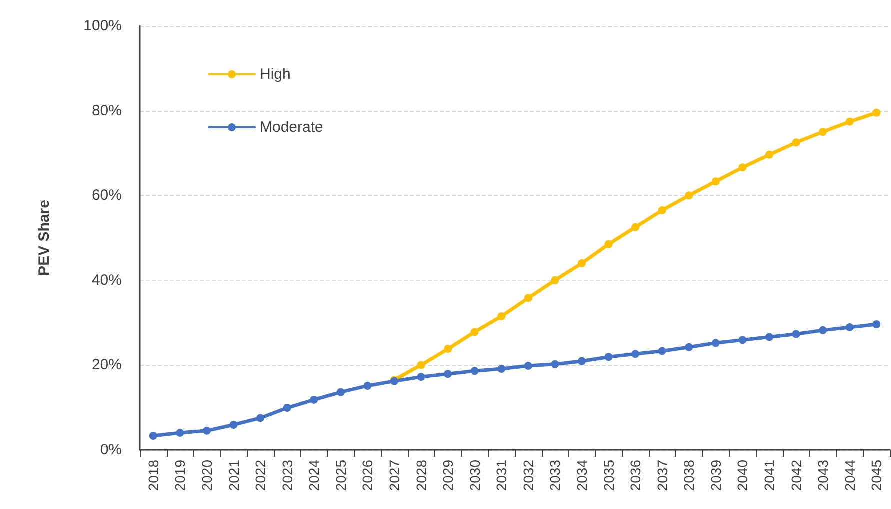 The image size is (891, 509). I want to click on x-tick-label: 2021, so click(234, 476).